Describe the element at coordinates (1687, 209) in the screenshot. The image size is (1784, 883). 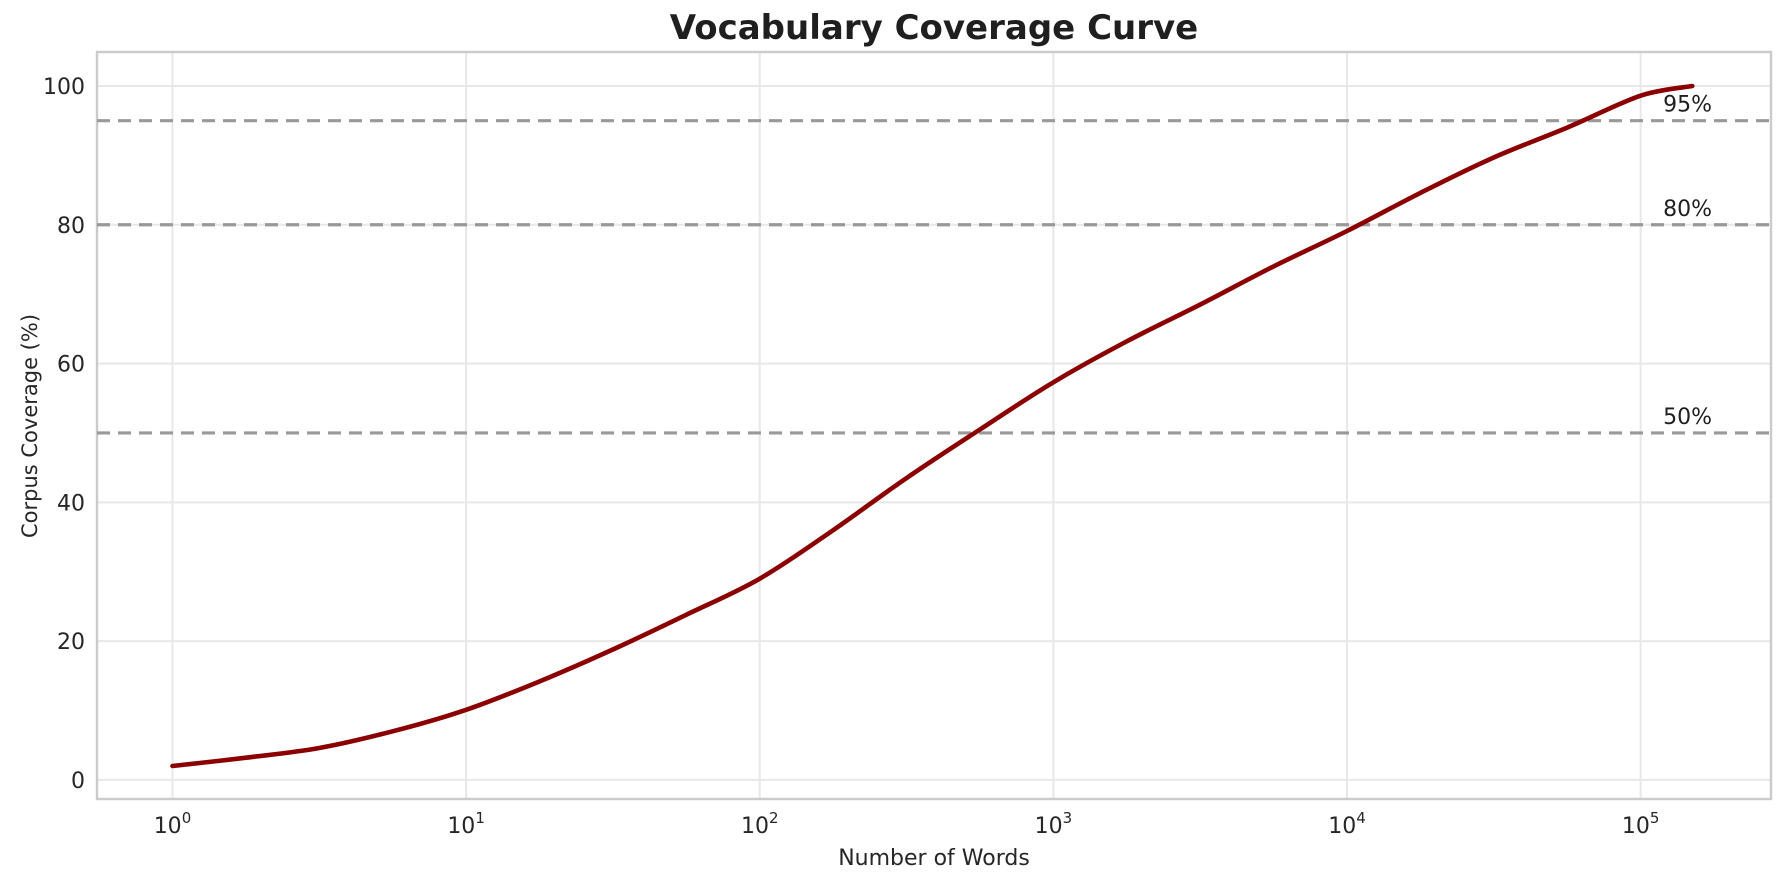
I see `reference-label-80: 80%` at that location.